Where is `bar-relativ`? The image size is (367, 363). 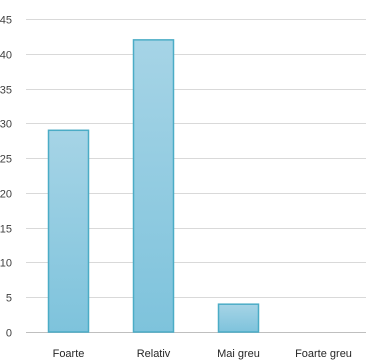
bar-relativ is located at coordinates (153, 186).